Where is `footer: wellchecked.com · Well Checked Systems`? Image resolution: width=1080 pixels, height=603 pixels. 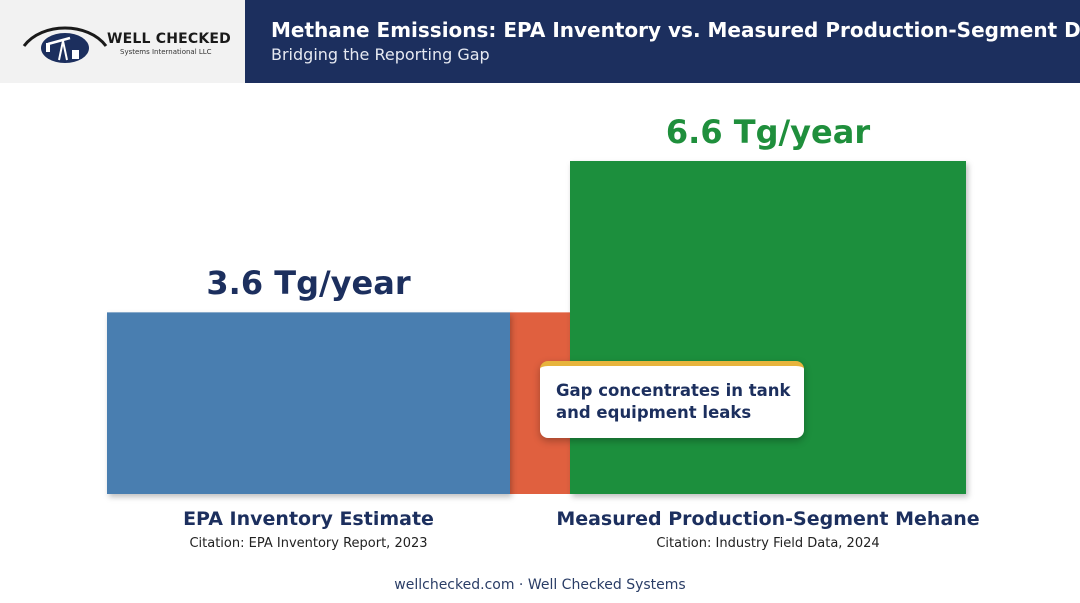
footer: wellchecked.com · Well Checked Systems is located at coordinates (540, 585).